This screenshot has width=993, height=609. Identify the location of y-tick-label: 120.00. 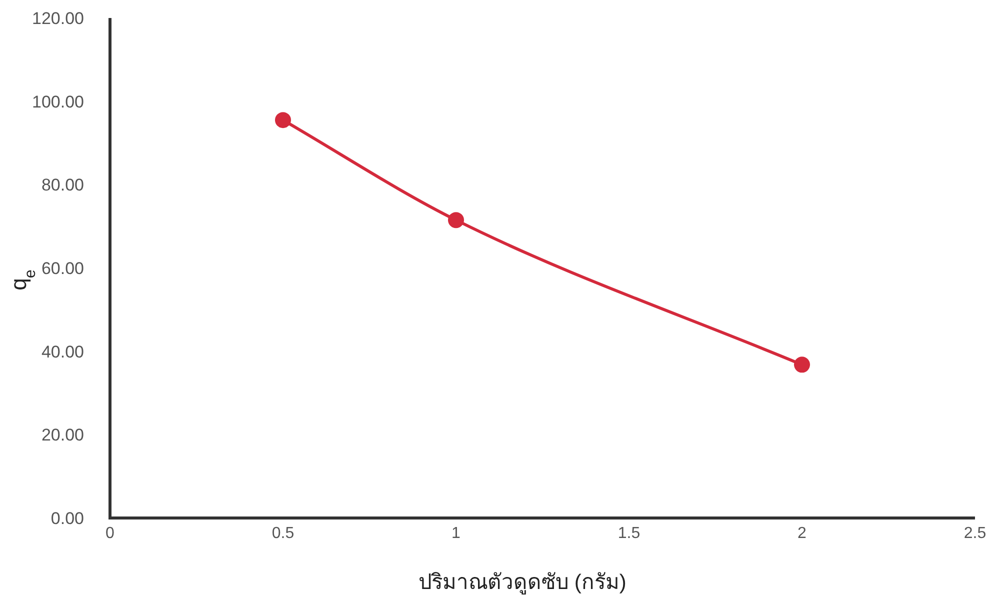
(58, 18).